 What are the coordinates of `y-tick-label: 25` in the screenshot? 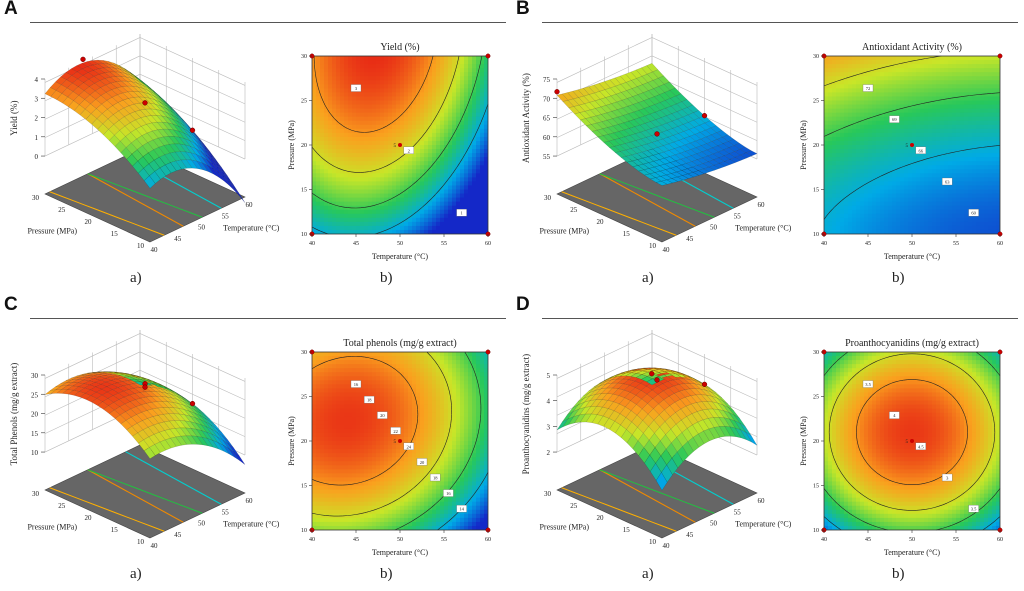 It's located at (304, 102).